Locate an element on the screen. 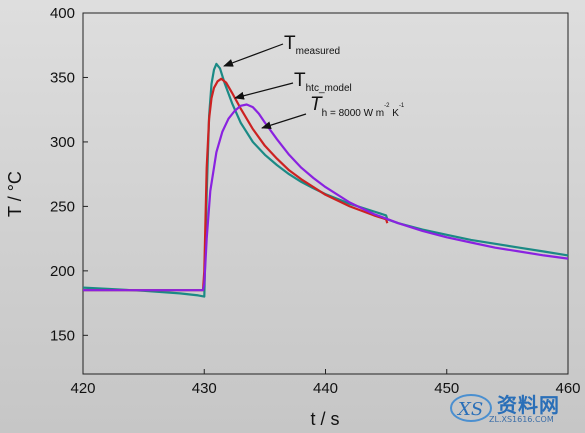 The height and width of the screenshot is (433, 585). annotation-arrow-measured is located at coordinates (253, 55).